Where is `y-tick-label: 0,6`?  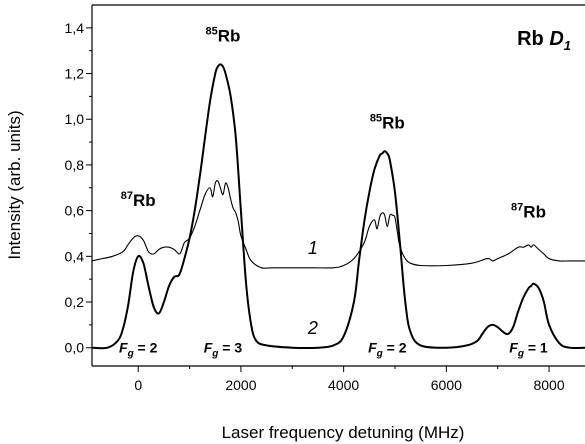 y-tick-label: 0,6 is located at coordinates (75, 211).